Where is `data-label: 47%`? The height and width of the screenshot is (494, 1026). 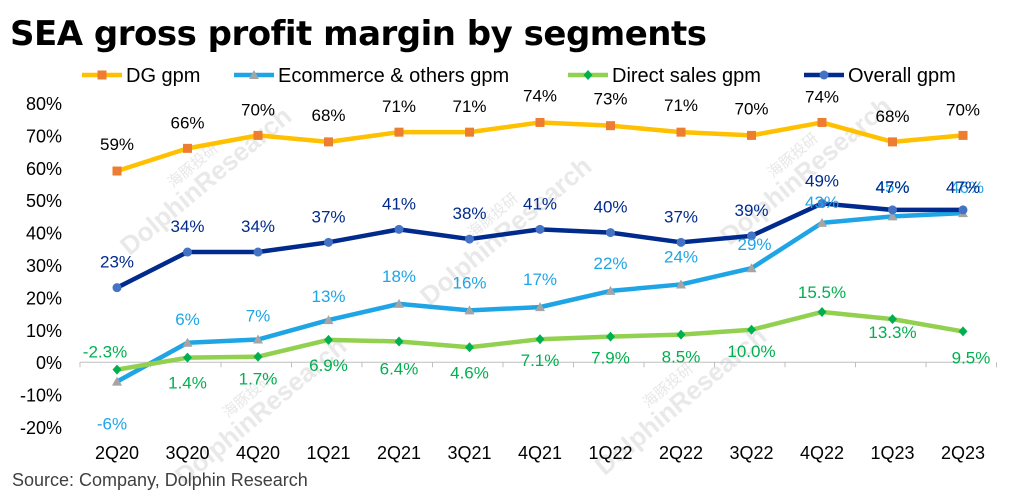 data-label: 47% is located at coordinates (963, 187).